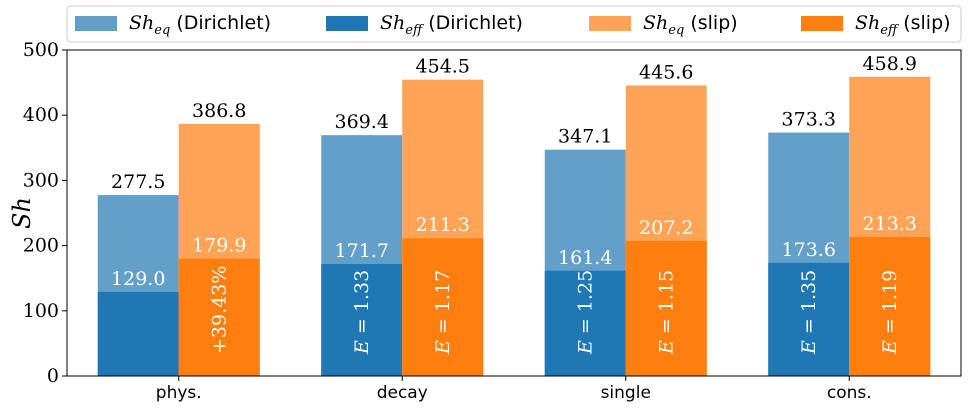 This screenshot has height=408, width=970. I want to click on value-label-dirichlet-eff-decay: 171.7, so click(362, 251).